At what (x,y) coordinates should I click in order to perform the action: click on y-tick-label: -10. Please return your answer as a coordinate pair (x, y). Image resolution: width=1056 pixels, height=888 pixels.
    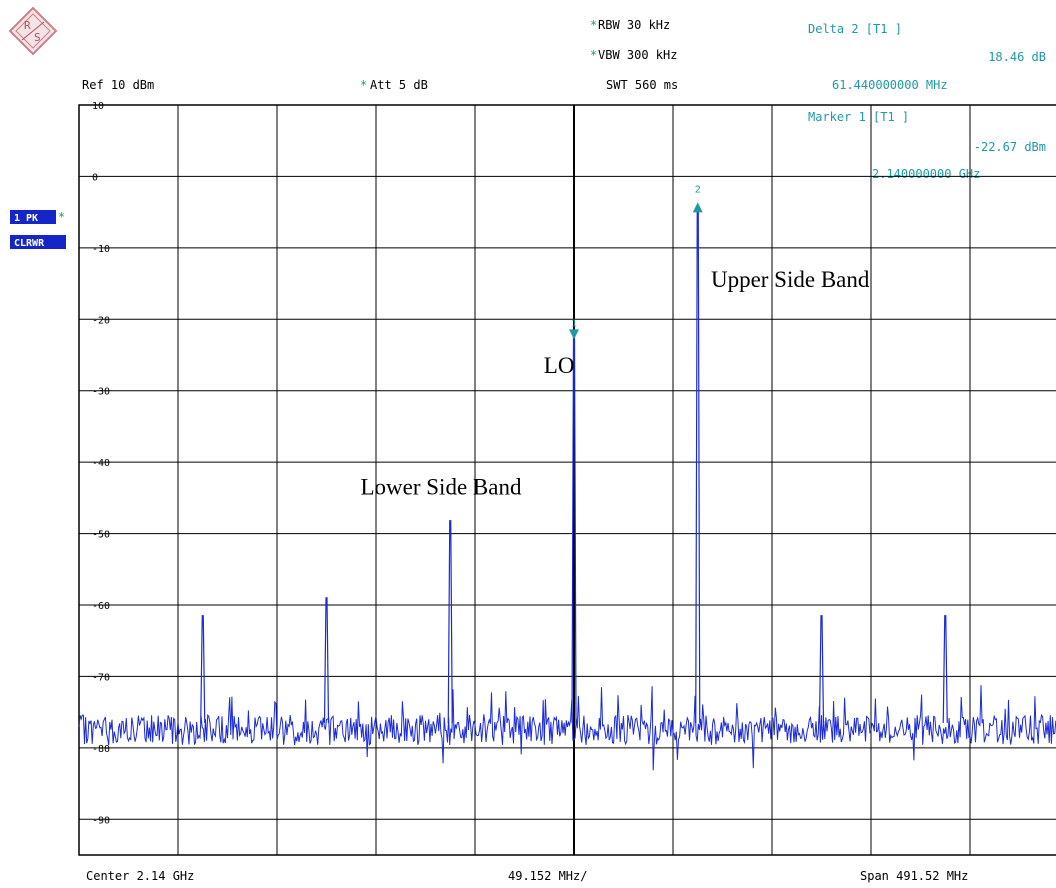
    Looking at the image, I should click on (101, 249).